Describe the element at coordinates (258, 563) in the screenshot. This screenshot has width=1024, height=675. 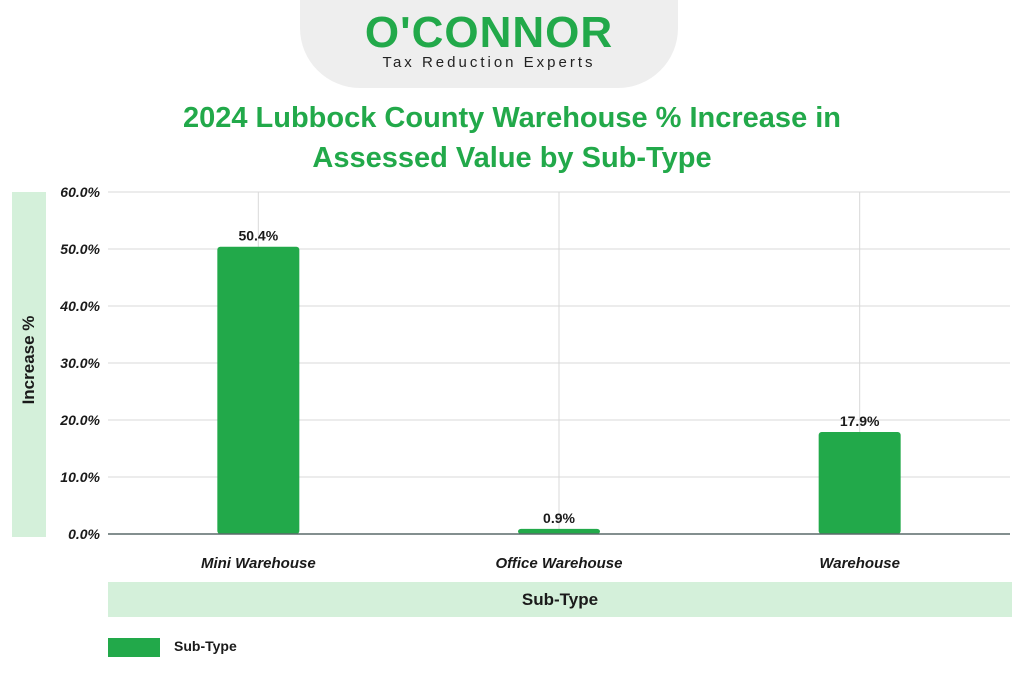
I see `x-tick-label: Mini Warehouse` at that location.